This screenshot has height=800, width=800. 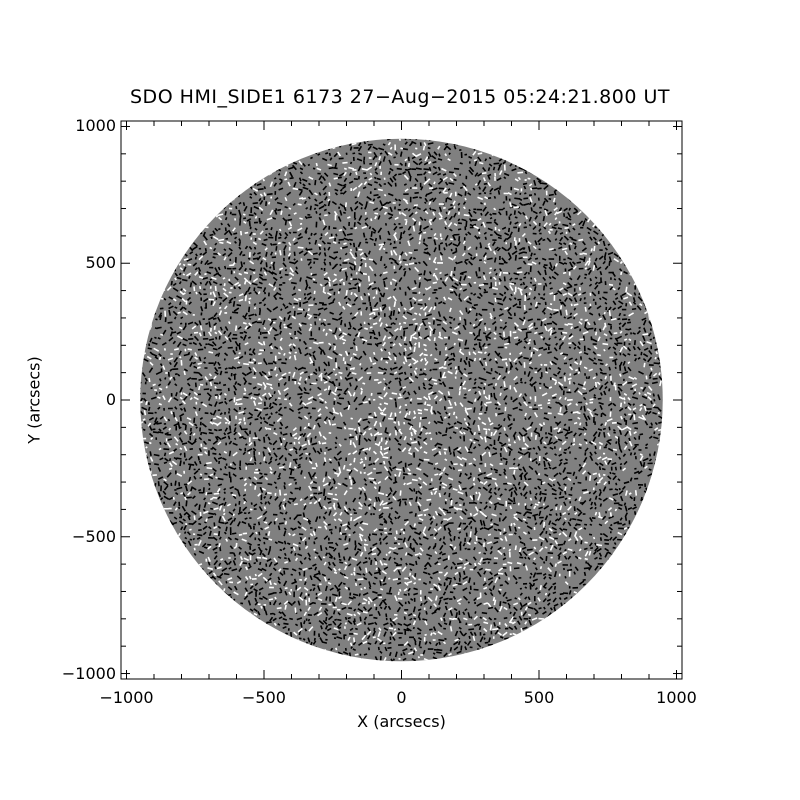 What do you see at coordinates (401, 697) in the screenshot?
I see `x-tick-label: 0` at bounding box center [401, 697].